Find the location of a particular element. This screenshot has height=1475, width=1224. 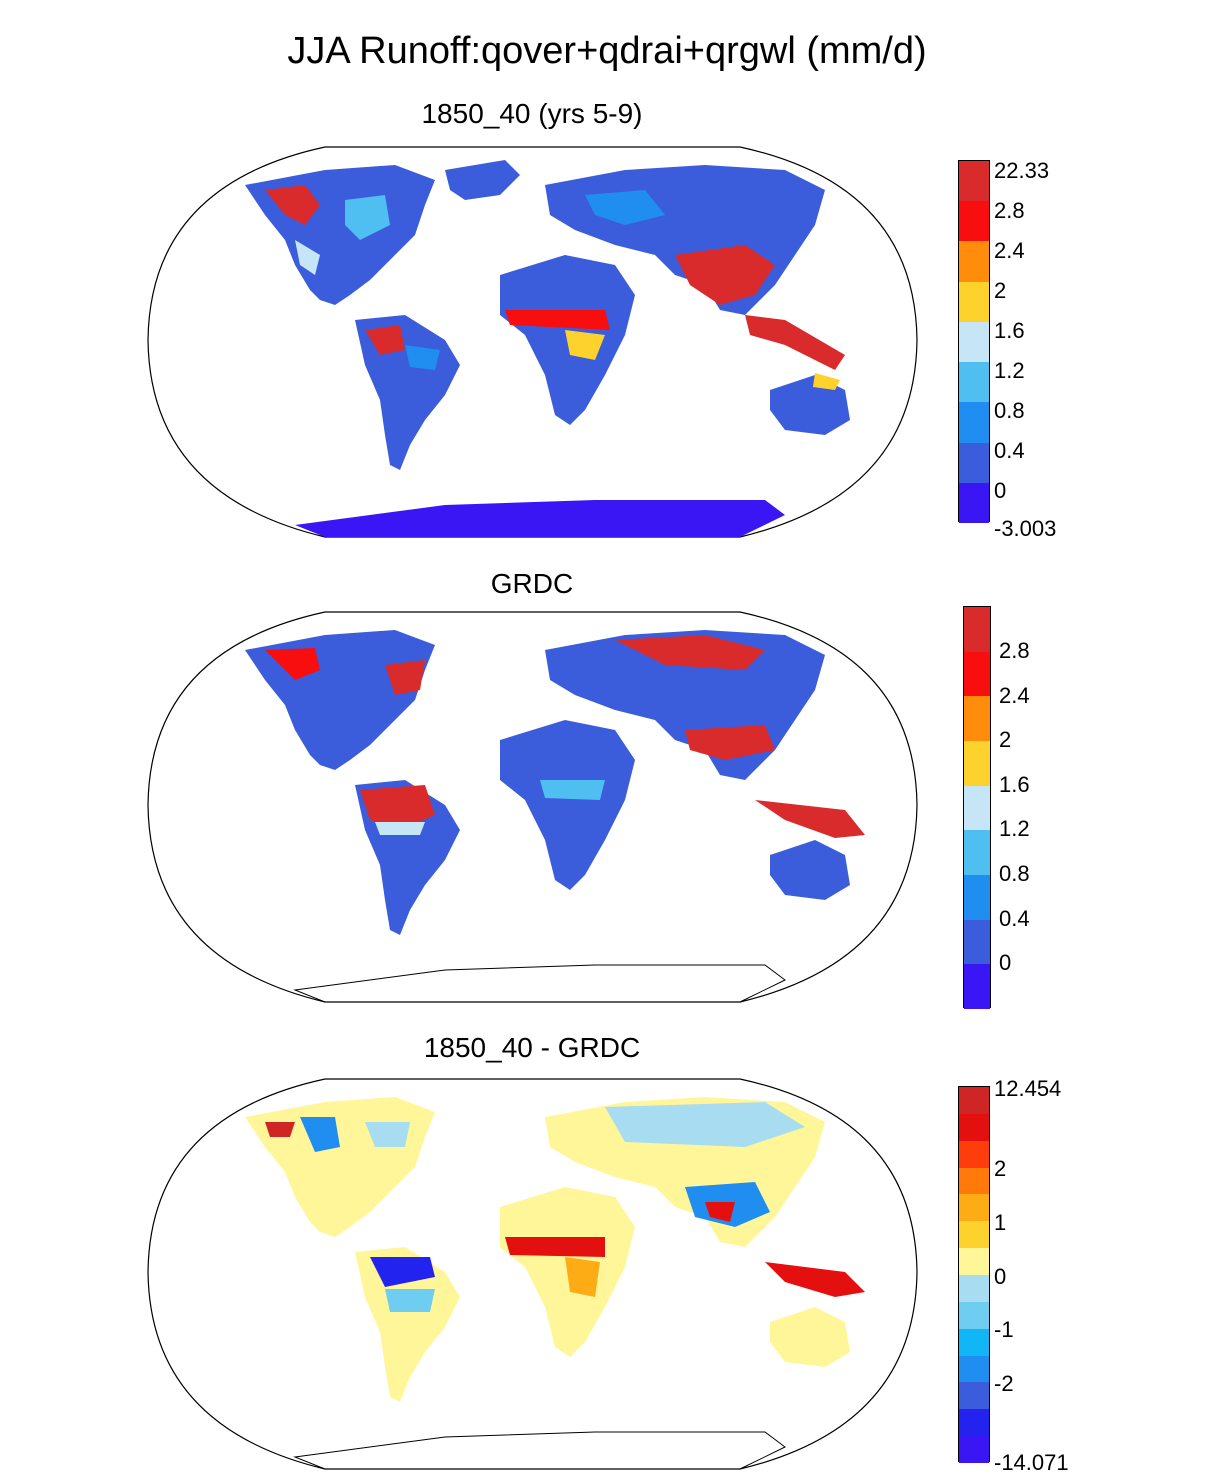

figure-title: JJA Runoff:qover+qdrai+qrgwl (mm/d) is located at coordinates (607, 51).